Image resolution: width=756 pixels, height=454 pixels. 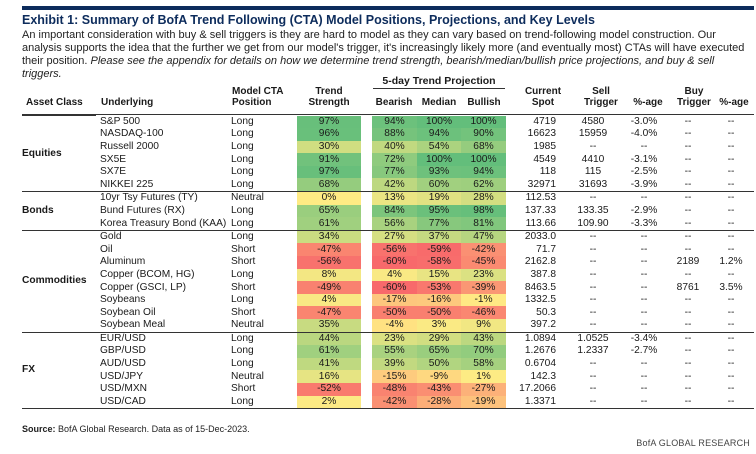 What do you see at coordinates (329, 236) in the screenshot?
I see `trend-strength-cell: 34%` at bounding box center [329, 236].